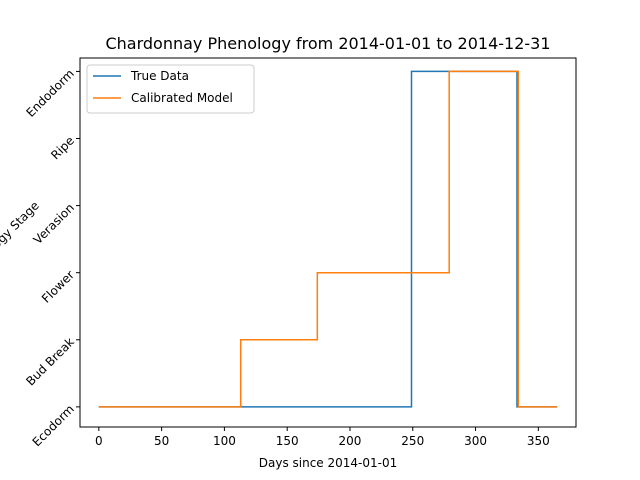 The image size is (640, 480). I want to click on x-tick-label: 150, so click(287, 441).